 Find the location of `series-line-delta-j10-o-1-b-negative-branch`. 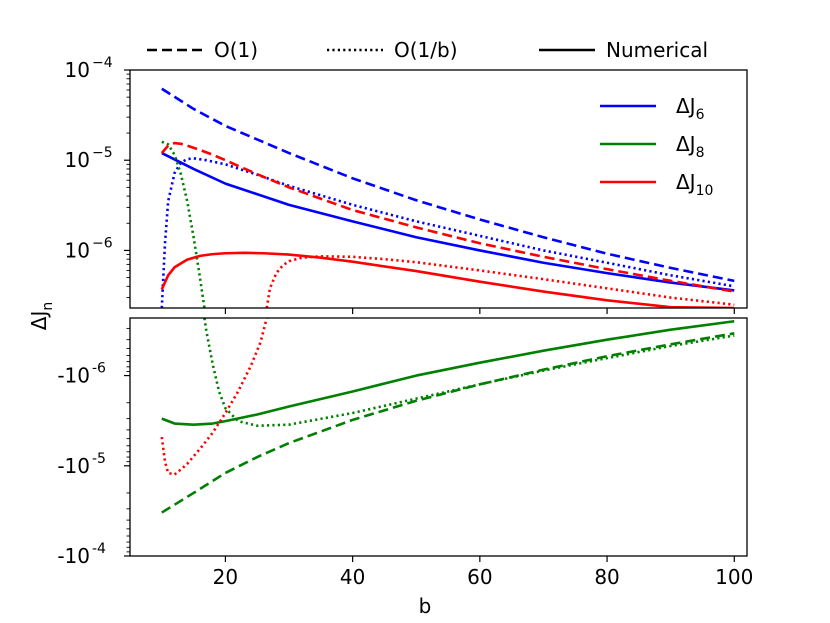

series-line-delta-j10-o-1-b-negative-branch is located at coordinates (214, 397).